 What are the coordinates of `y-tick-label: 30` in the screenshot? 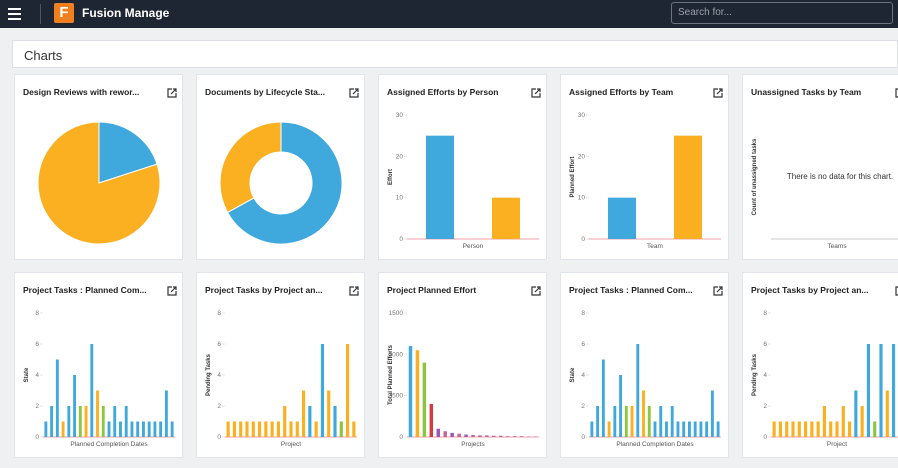 It's located at (582, 115).